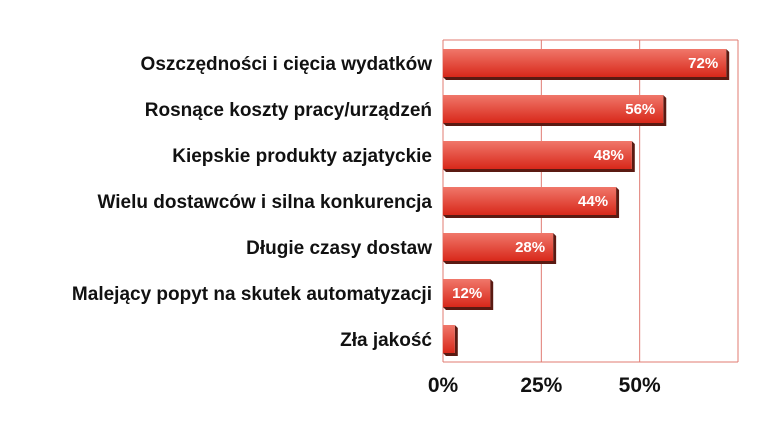 This screenshot has width=764, height=429. Describe the element at coordinates (530, 247) in the screenshot. I see `data-label-4: 28%` at that location.